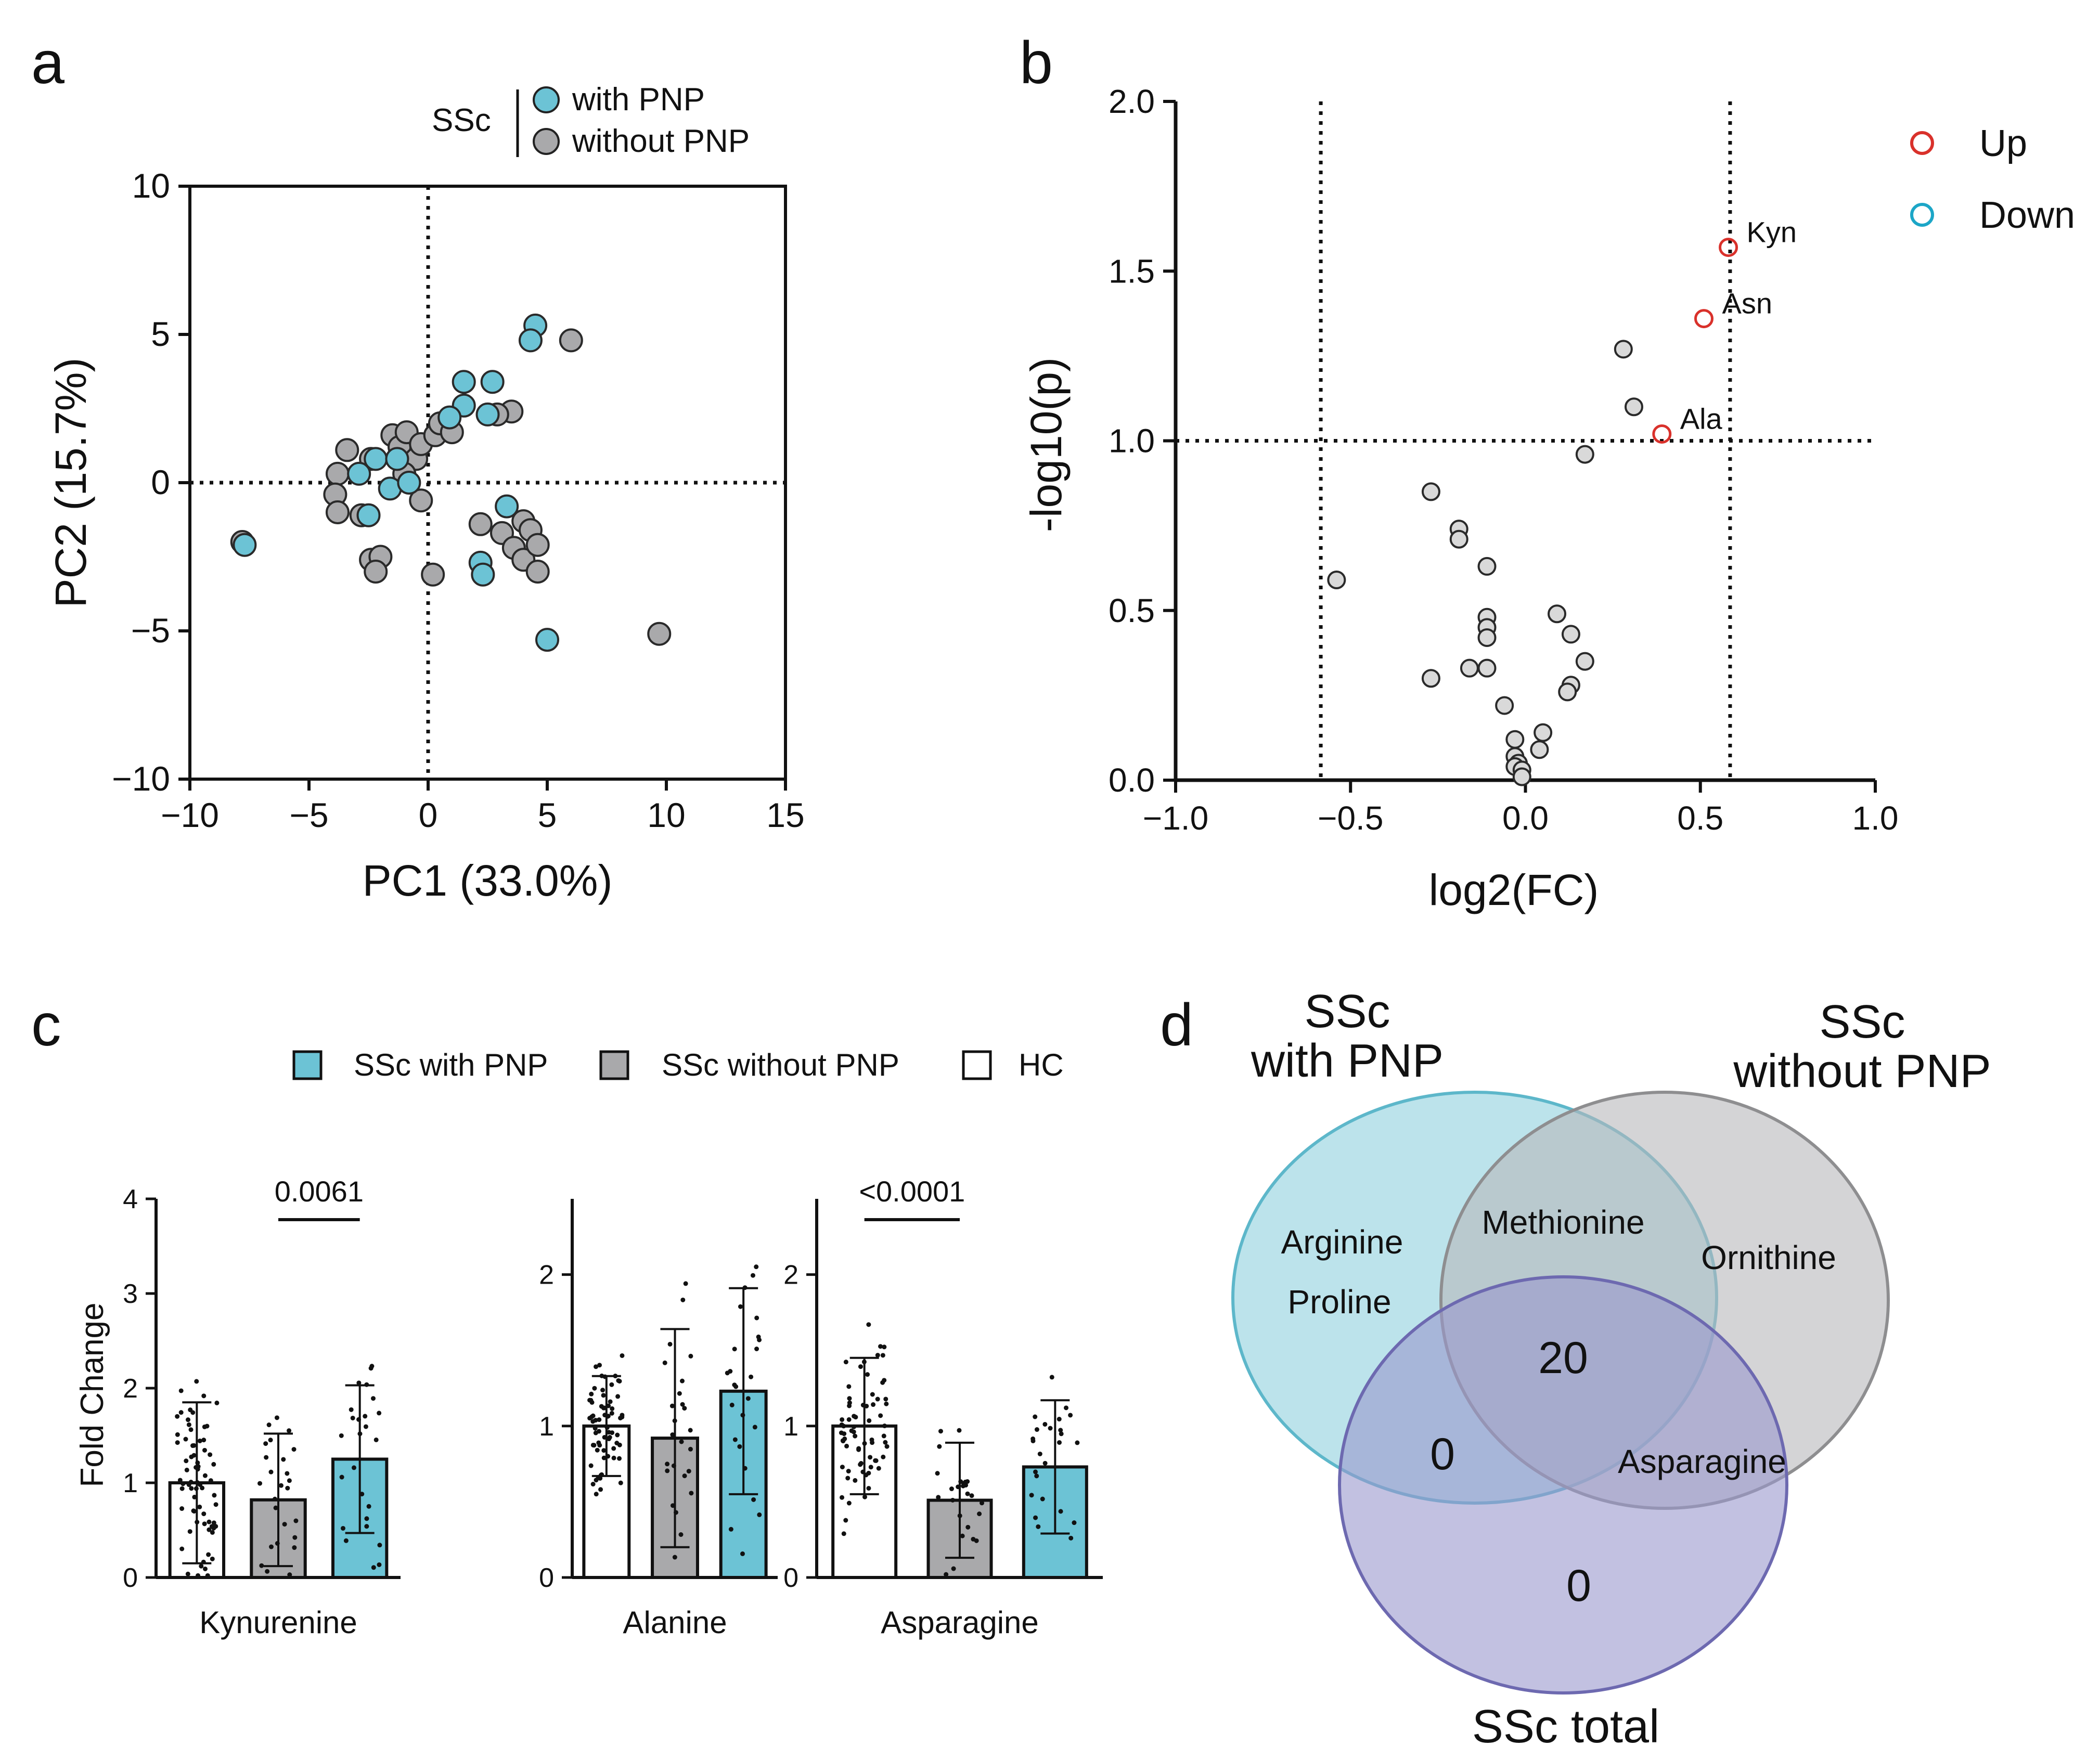 The height and width of the screenshot is (1759, 2100). I want to click on points-b: Kyn Asn Ala, so click(1562, 501).